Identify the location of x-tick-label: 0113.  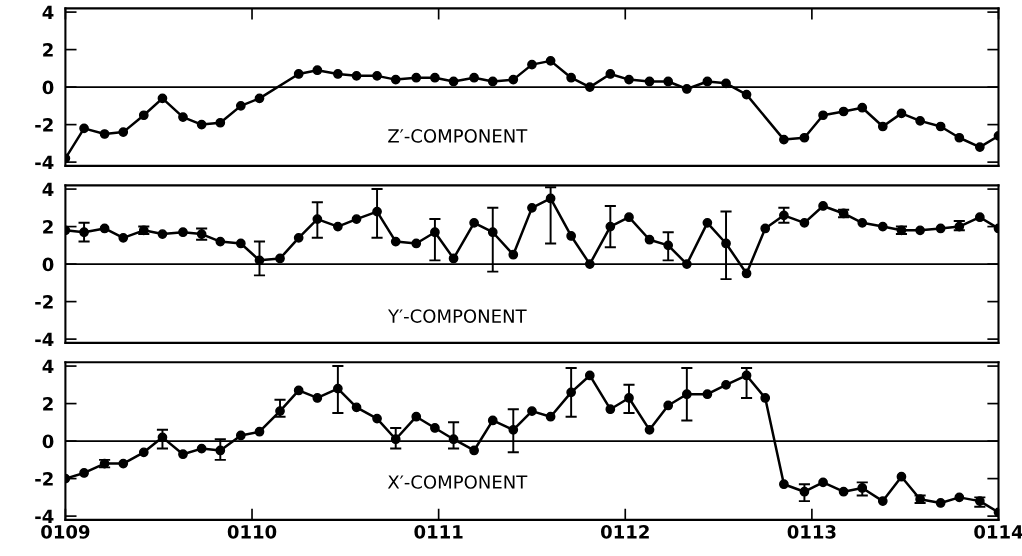
(811, 532).